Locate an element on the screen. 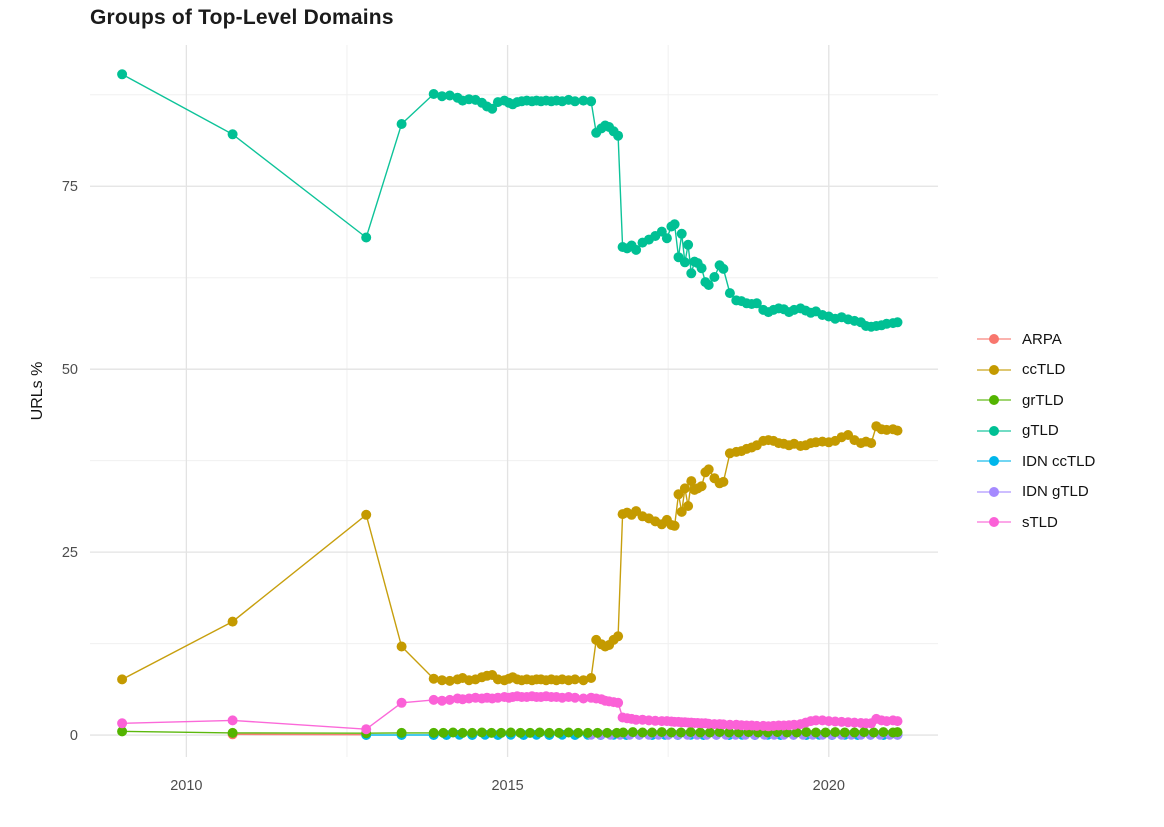  legend-item-ARPA: ARPA is located at coordinates (1035, 339).